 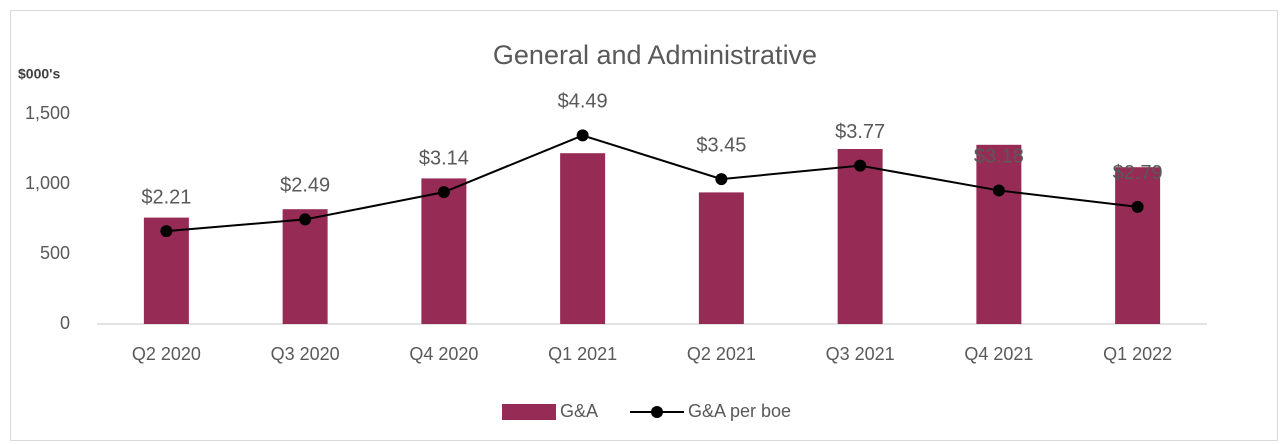 I want to click on y-tick-label: 1,500, so click(x=47, y=113).